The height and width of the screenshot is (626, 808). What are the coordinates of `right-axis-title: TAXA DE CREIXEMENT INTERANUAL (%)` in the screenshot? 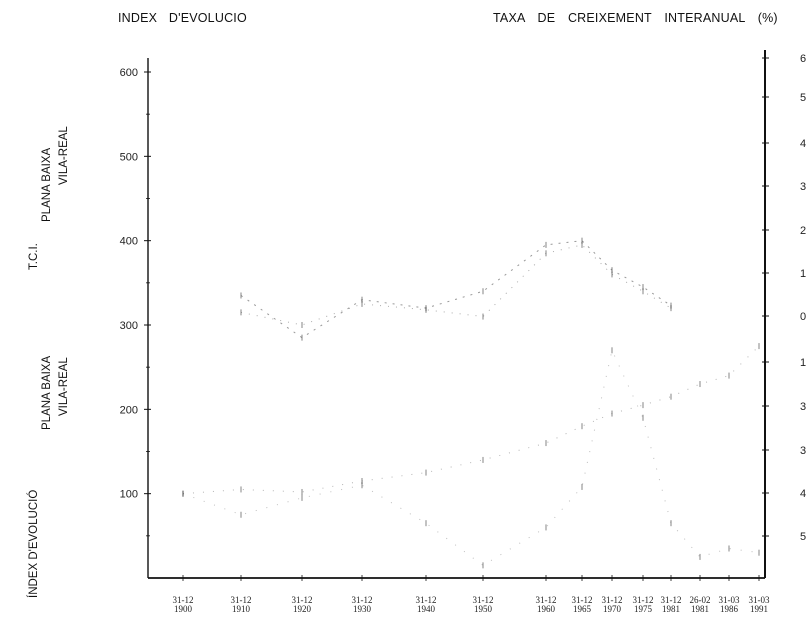 It's located at (635, 18).